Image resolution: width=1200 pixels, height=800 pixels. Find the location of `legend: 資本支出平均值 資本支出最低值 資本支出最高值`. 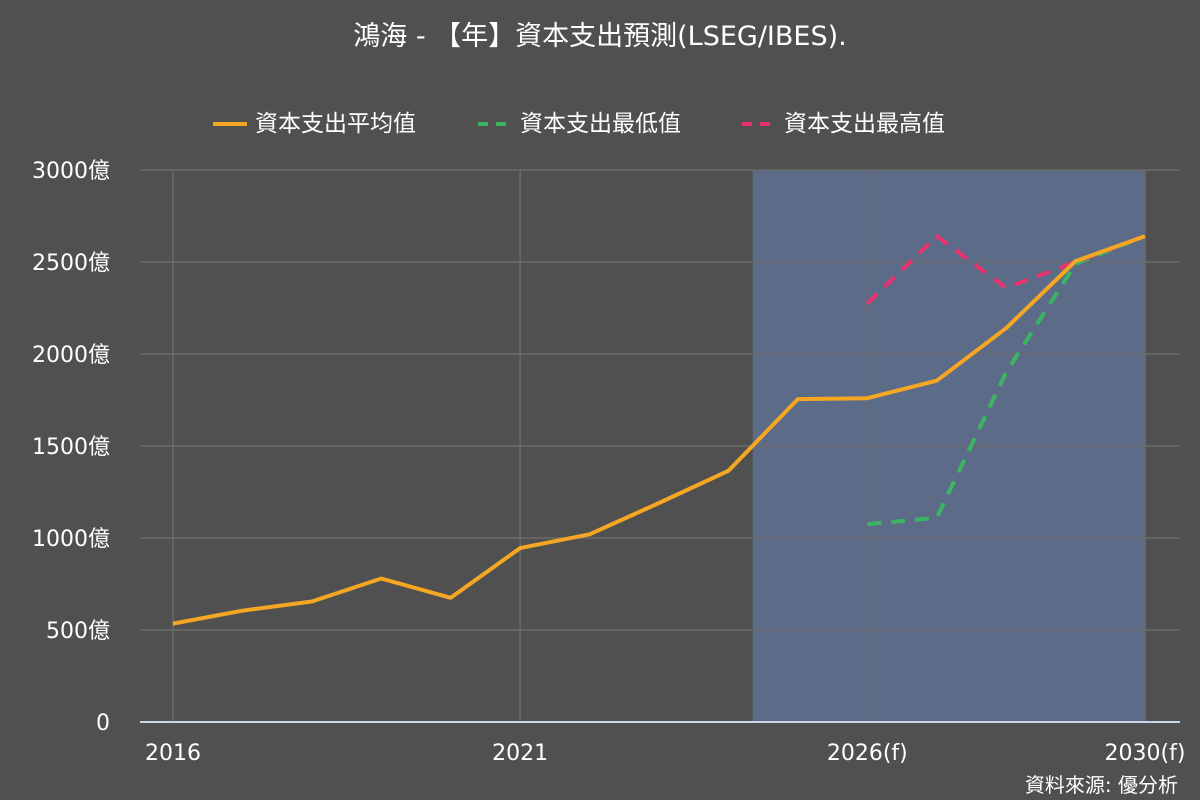

legend: 資本支出平均值 資本支出最低值 資本支出最高值 is located at coordinates (600, 121).